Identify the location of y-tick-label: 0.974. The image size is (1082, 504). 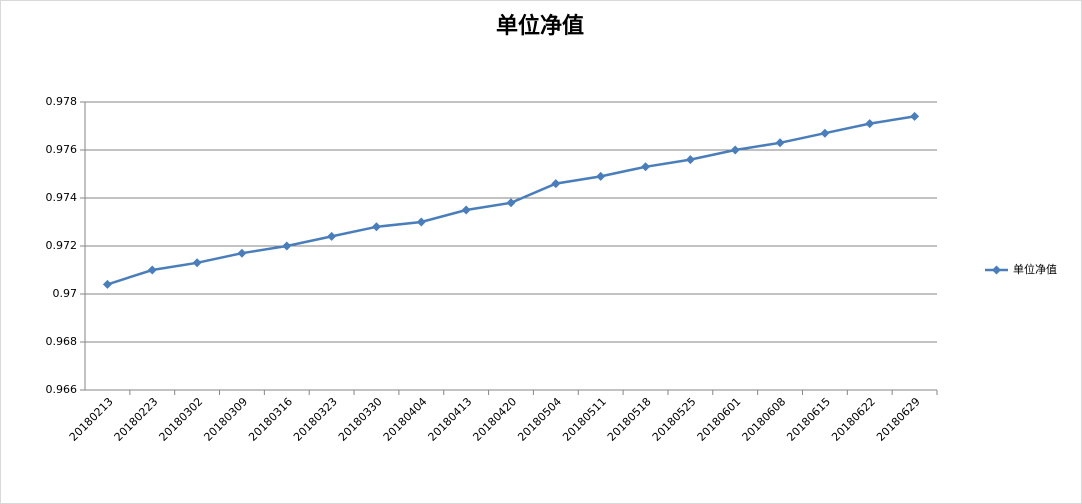
(62, 197).